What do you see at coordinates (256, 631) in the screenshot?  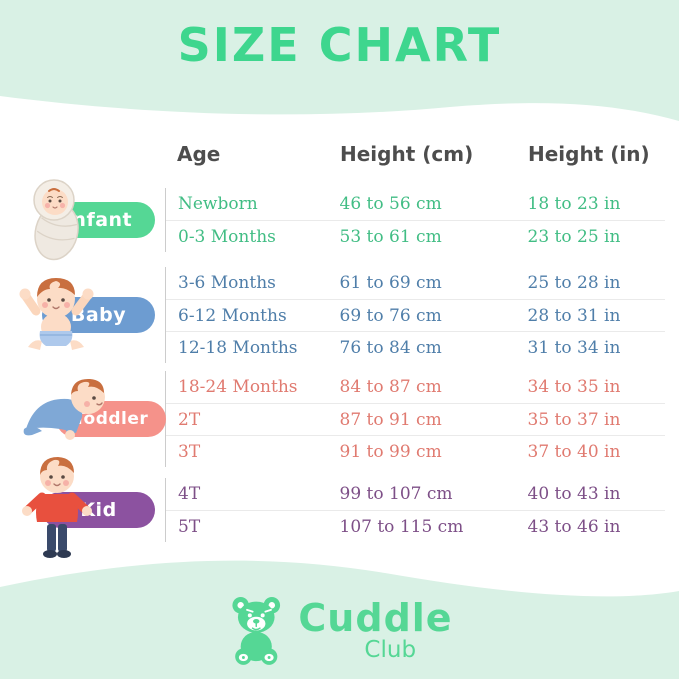 I see `teddy-bear-icon` at bounding box center [256, 631].